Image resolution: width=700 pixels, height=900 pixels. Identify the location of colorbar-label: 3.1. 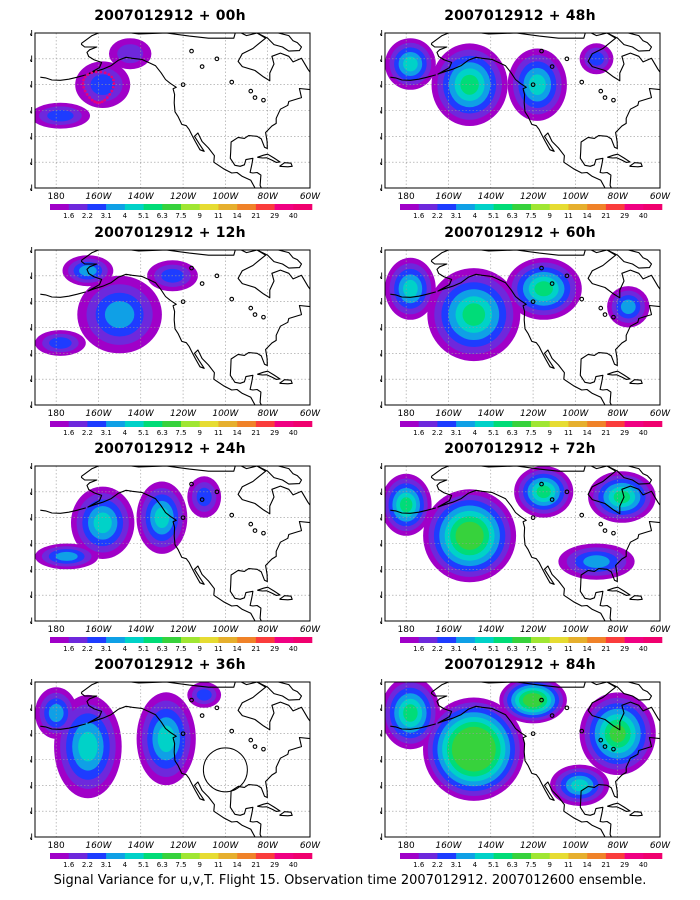
(106, 649).